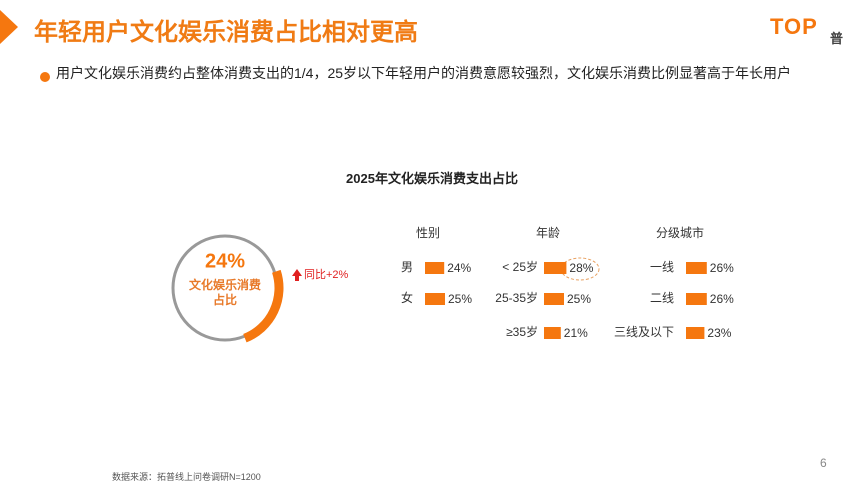 The height and width of the screenshot is (485, 864). Describe the element at coordinates (407, 297) in the screenshot. I see `category-label: 女` at that location.